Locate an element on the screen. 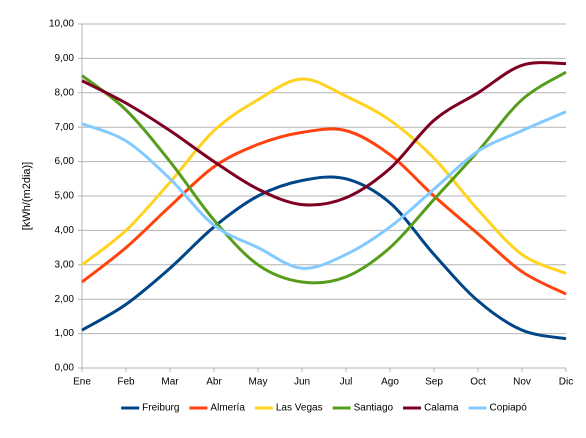 Image resolution: width=586 pixels, height=438 pixels. x-tick-label: Ago is located at coordinates (390, 382).